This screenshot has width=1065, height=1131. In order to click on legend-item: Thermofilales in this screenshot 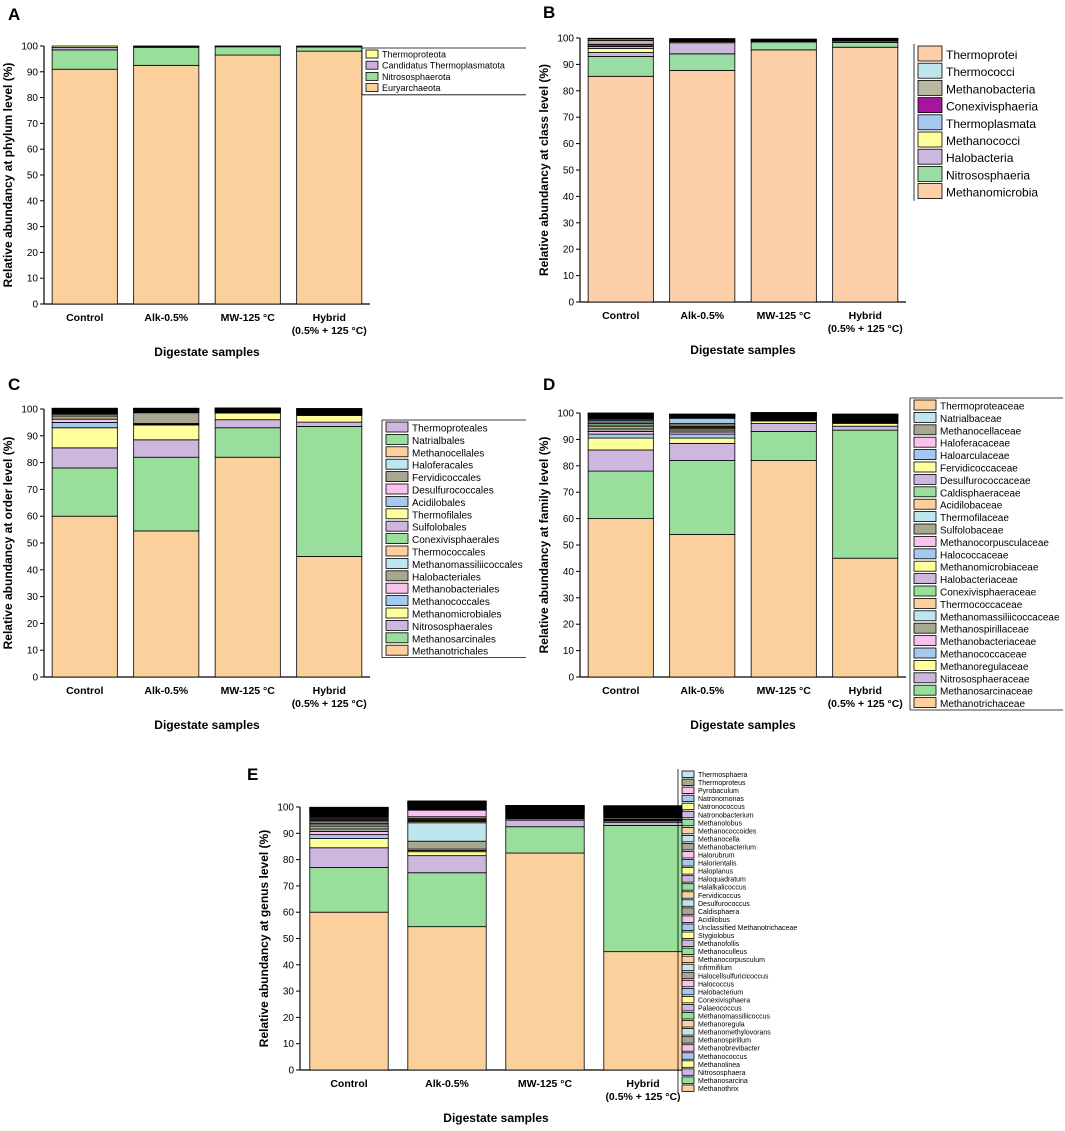, I will do `click(428, 514)`.